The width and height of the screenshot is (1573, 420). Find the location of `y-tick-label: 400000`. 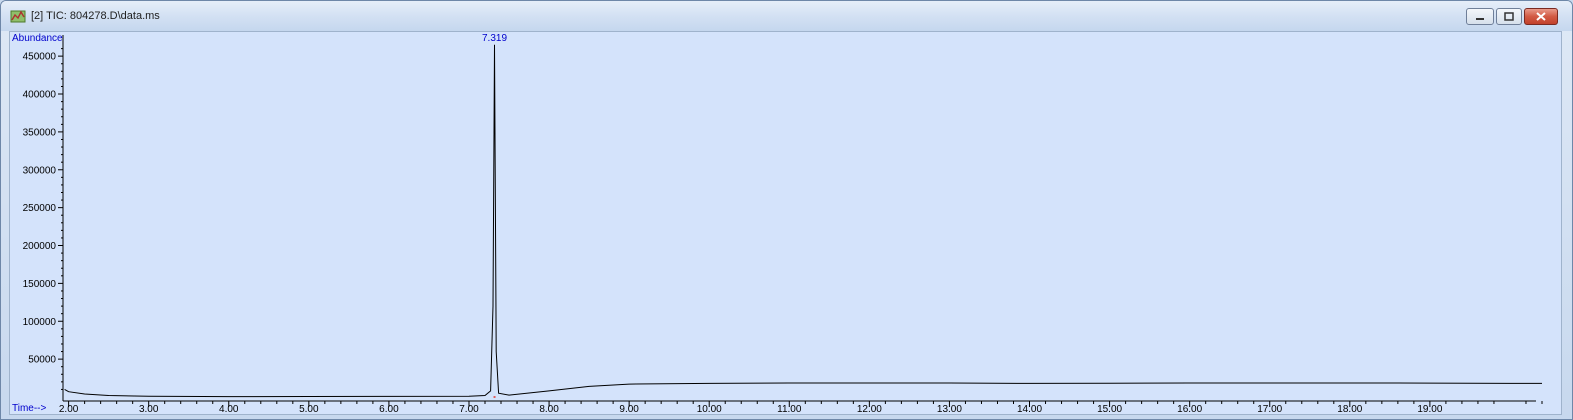

y-tick-label: 400000 is located at coordinates (40, 95).